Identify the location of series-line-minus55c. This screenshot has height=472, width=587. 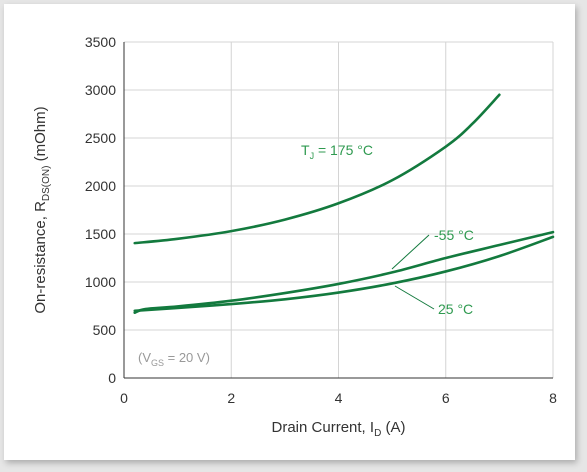
(344, 272).